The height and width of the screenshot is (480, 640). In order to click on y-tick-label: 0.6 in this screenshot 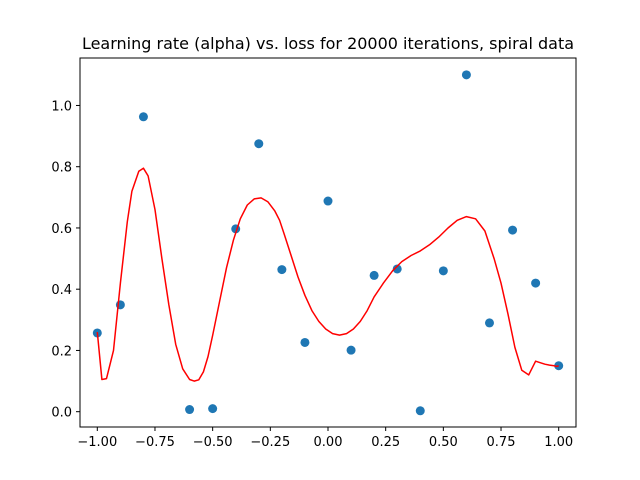, I will do `click(61, 229)`.